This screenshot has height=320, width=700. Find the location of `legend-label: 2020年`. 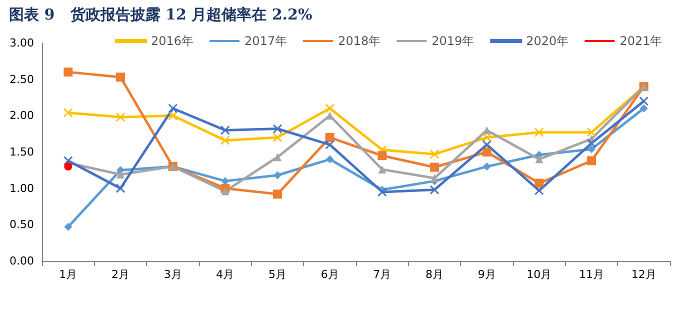

legend-label: 2020年 is located at coordinates (547, 41).